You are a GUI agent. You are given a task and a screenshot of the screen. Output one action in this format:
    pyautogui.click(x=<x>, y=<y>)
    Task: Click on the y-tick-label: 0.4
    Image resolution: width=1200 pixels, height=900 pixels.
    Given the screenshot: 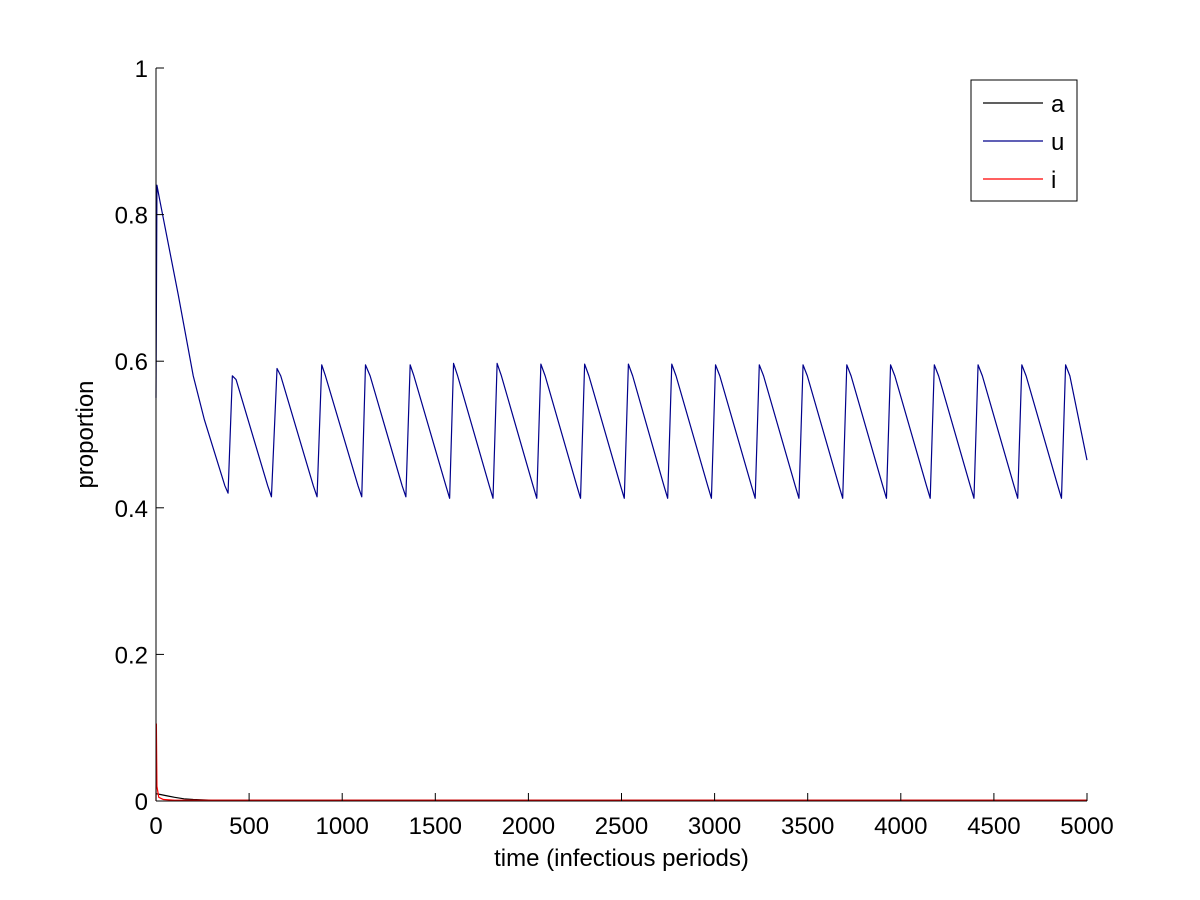 What is the action you would take?
    pyautogui.click(x=131, y=509)
    